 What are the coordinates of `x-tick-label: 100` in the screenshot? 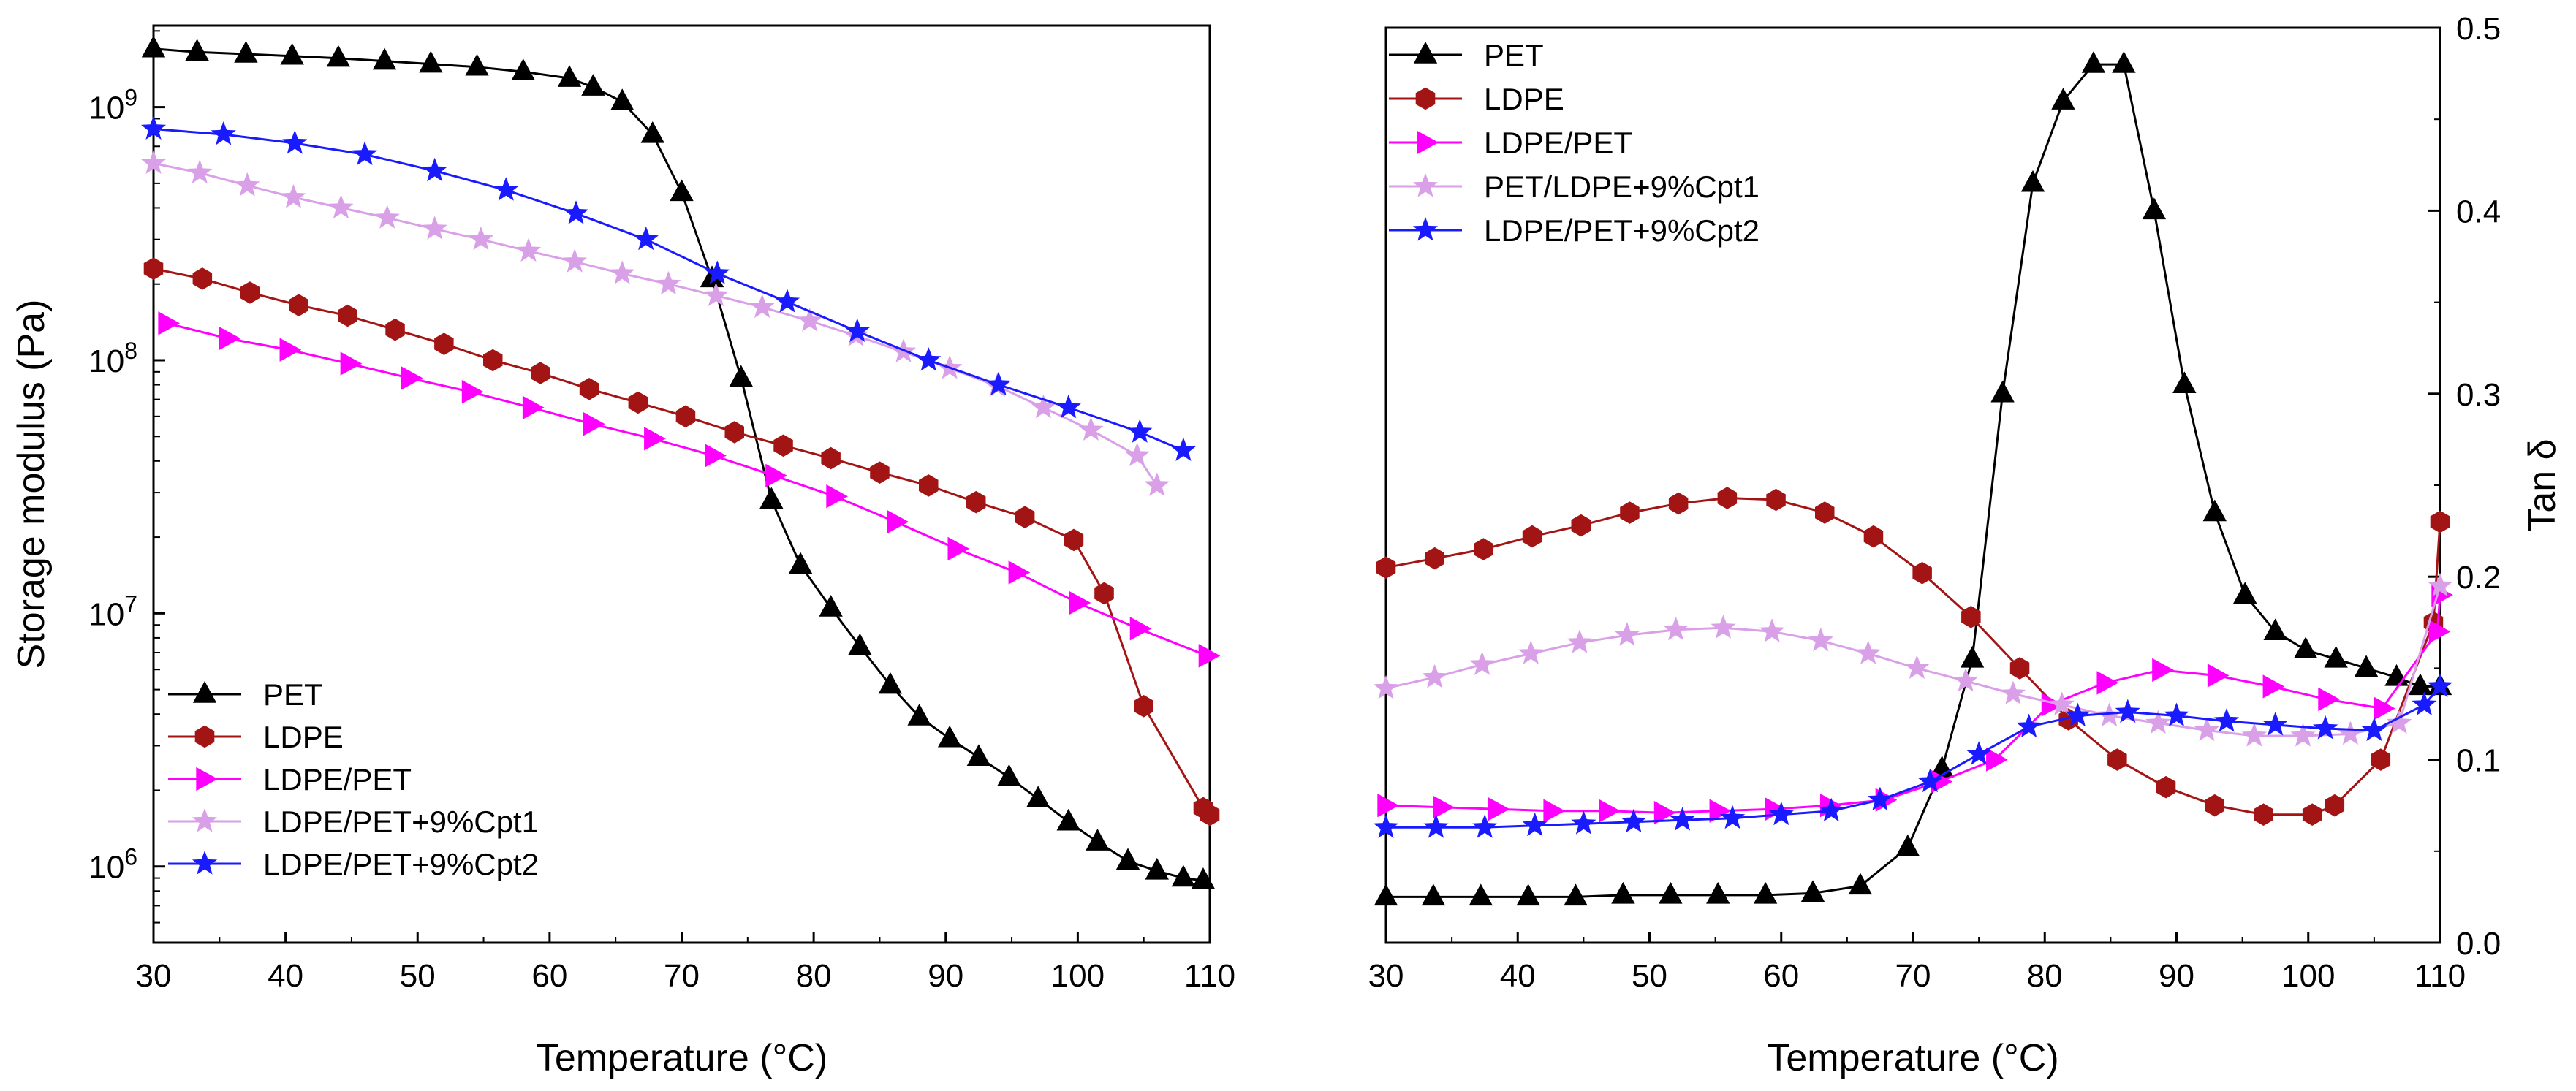 It's located at (1078, 976).